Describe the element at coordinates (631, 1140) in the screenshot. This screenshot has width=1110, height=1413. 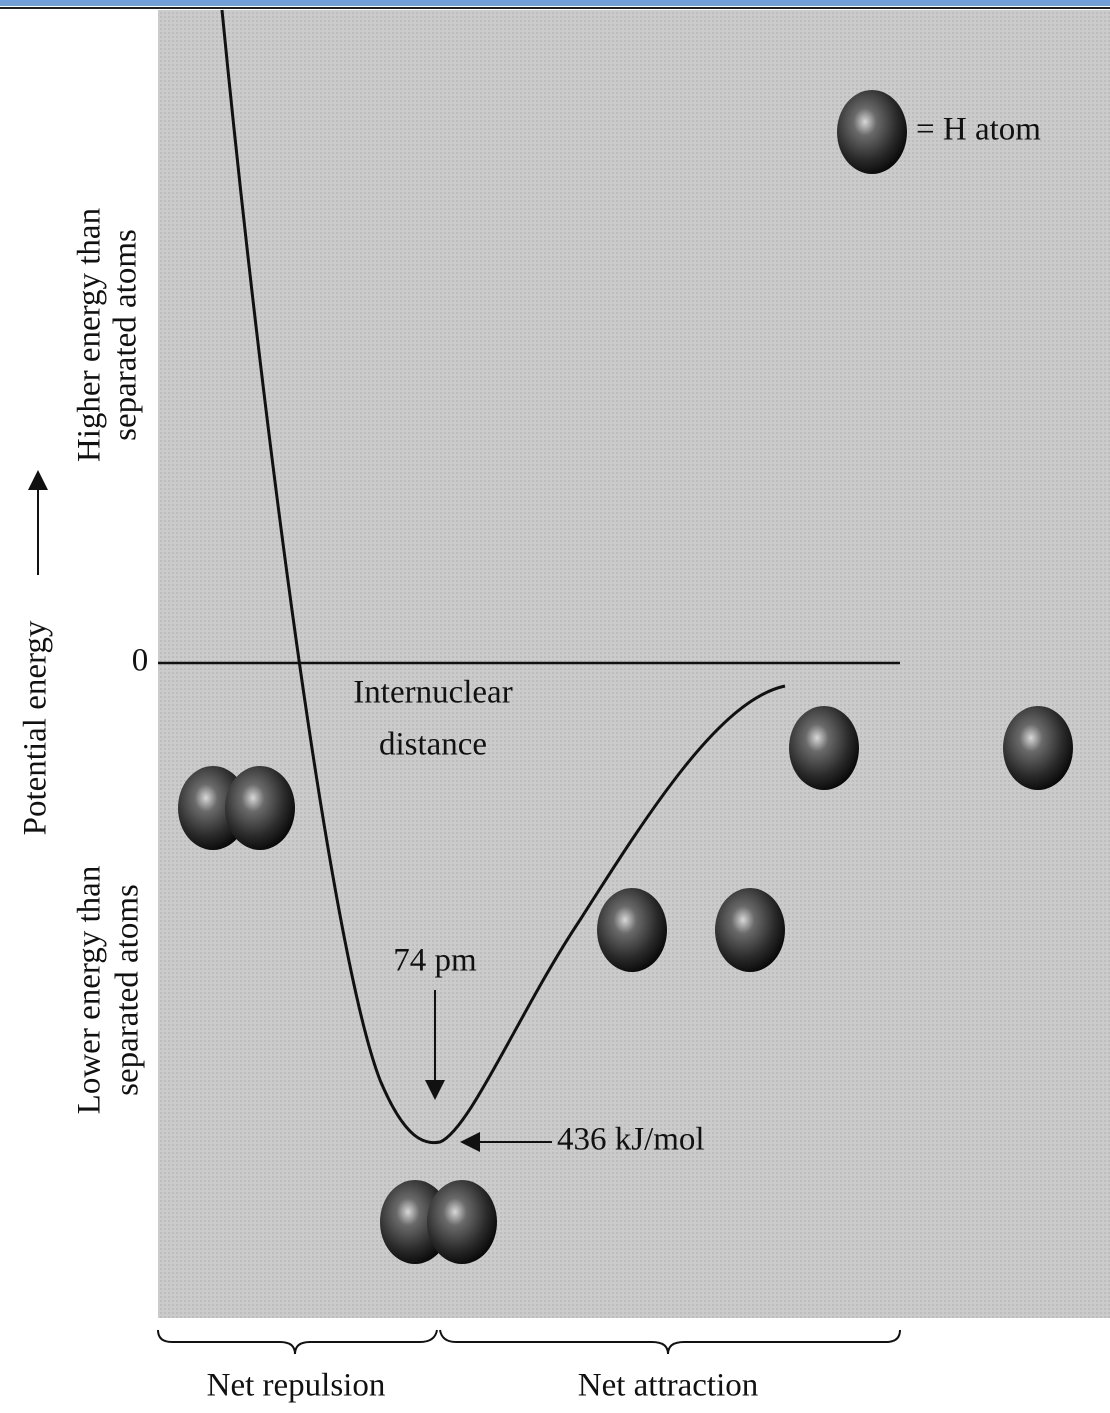
I see `bond-energy: 436 kJ/mol` at that location.